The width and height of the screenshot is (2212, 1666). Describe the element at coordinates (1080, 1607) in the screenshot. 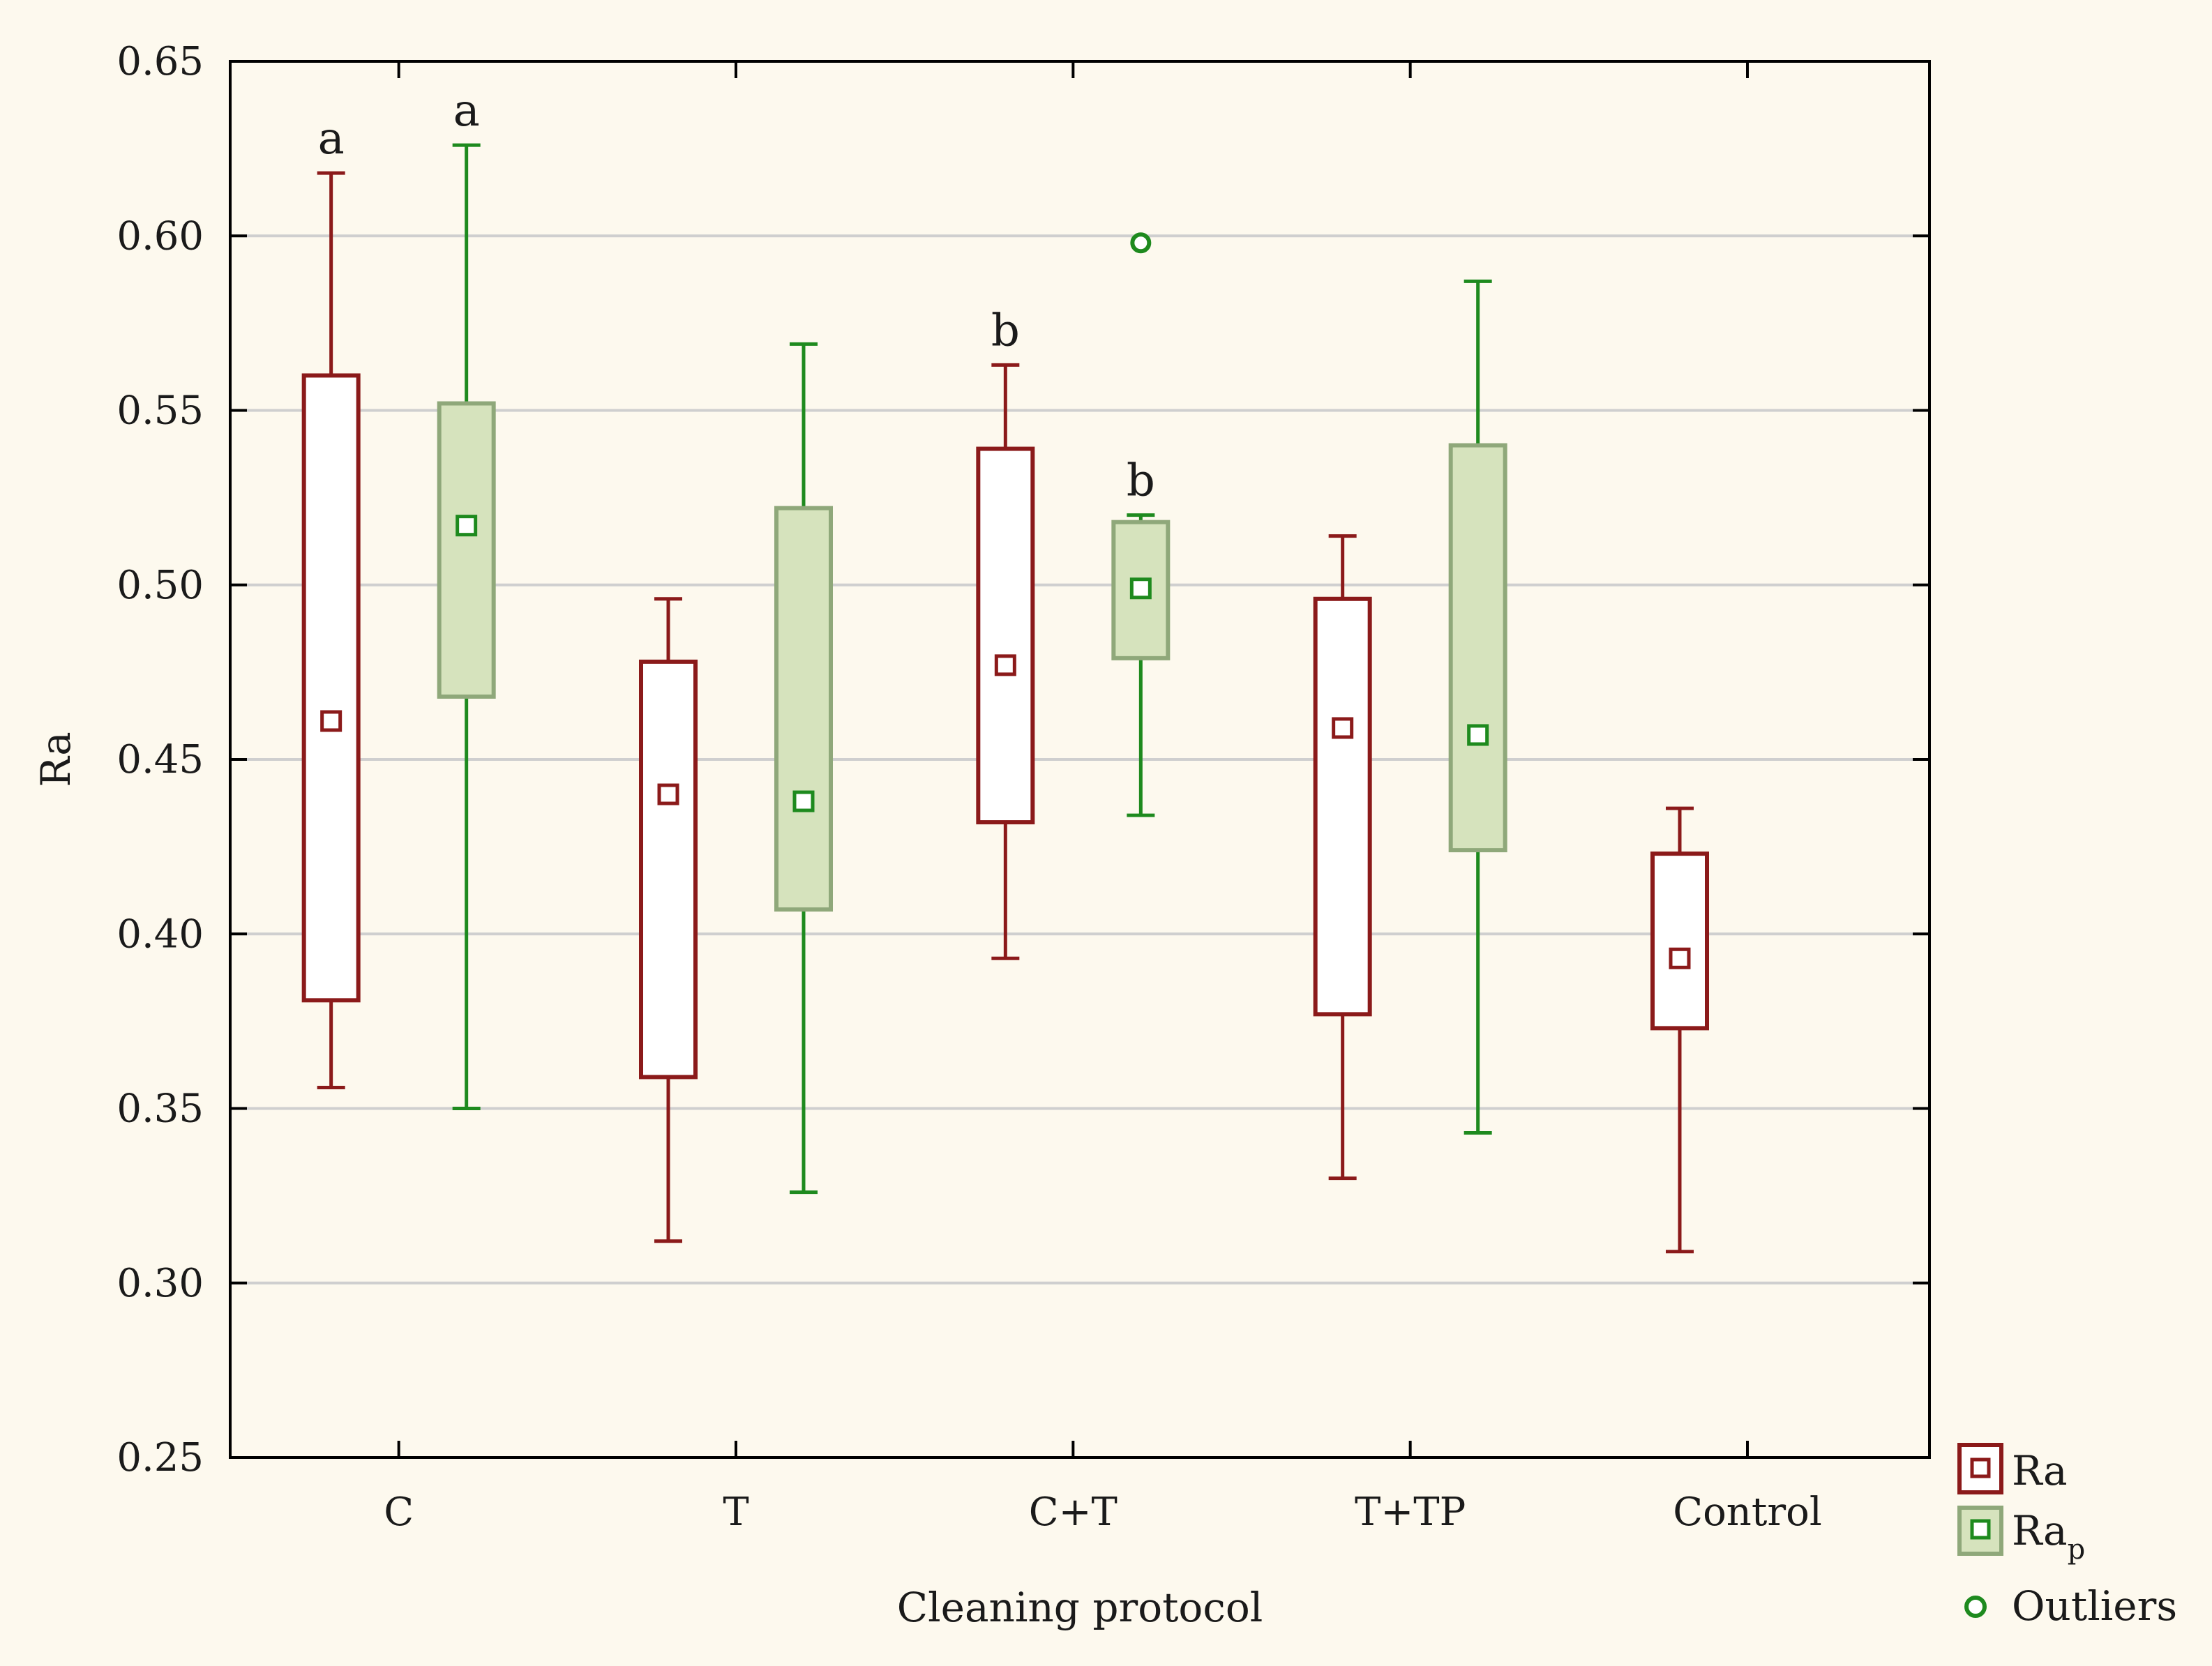

I see `x-axis-title: Cleaning protocol` at that location.